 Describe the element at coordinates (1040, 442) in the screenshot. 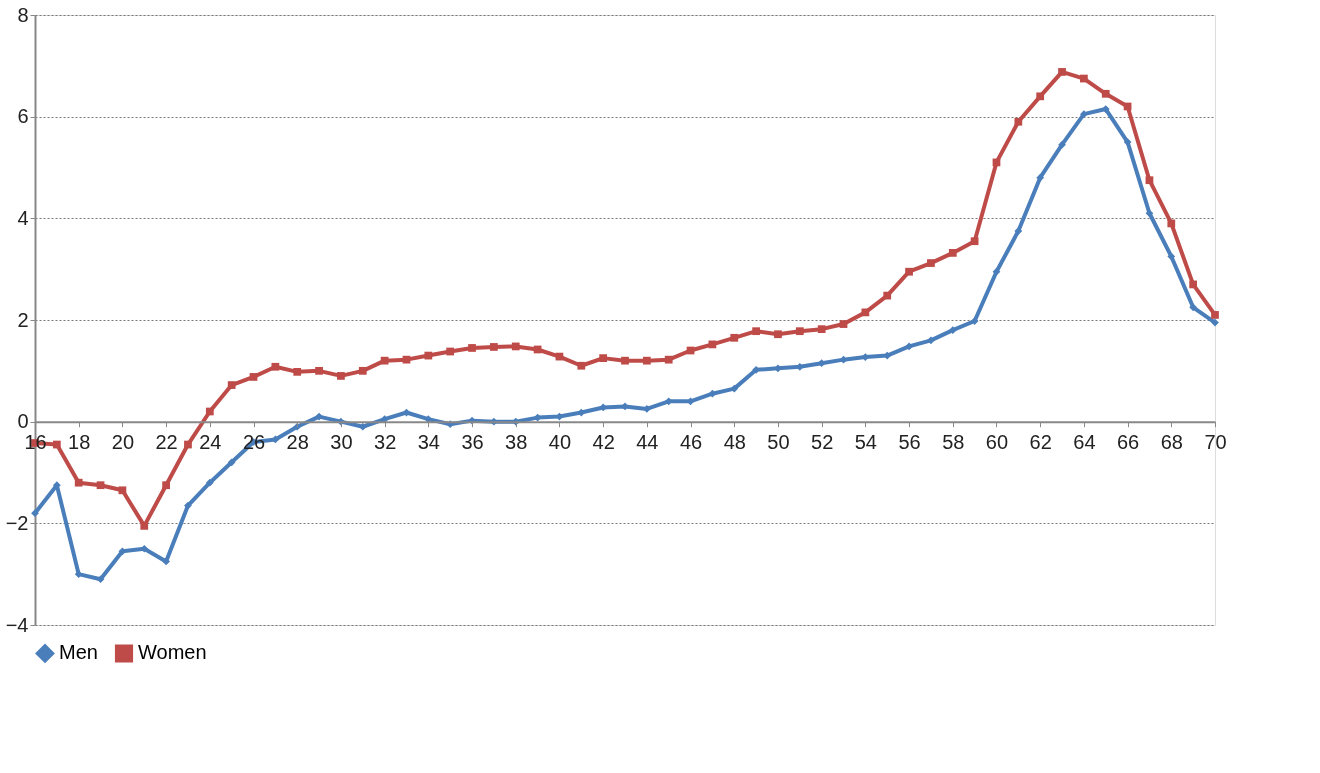

I see `x-tick-label: 62` at that location.